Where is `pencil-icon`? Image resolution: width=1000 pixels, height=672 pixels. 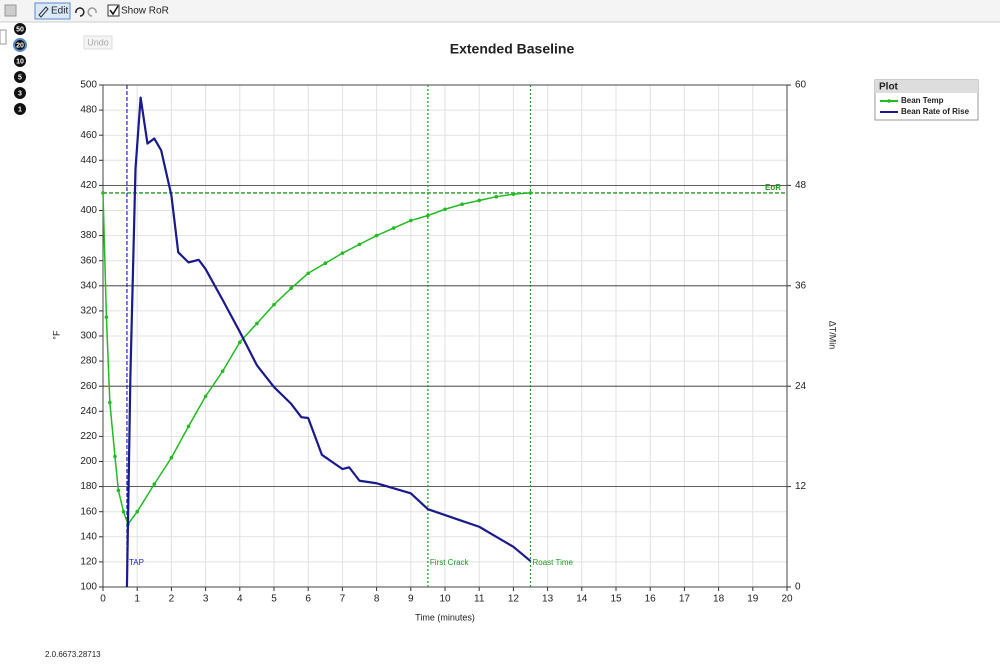
pencil-icon is located at coordinates (43, 12).